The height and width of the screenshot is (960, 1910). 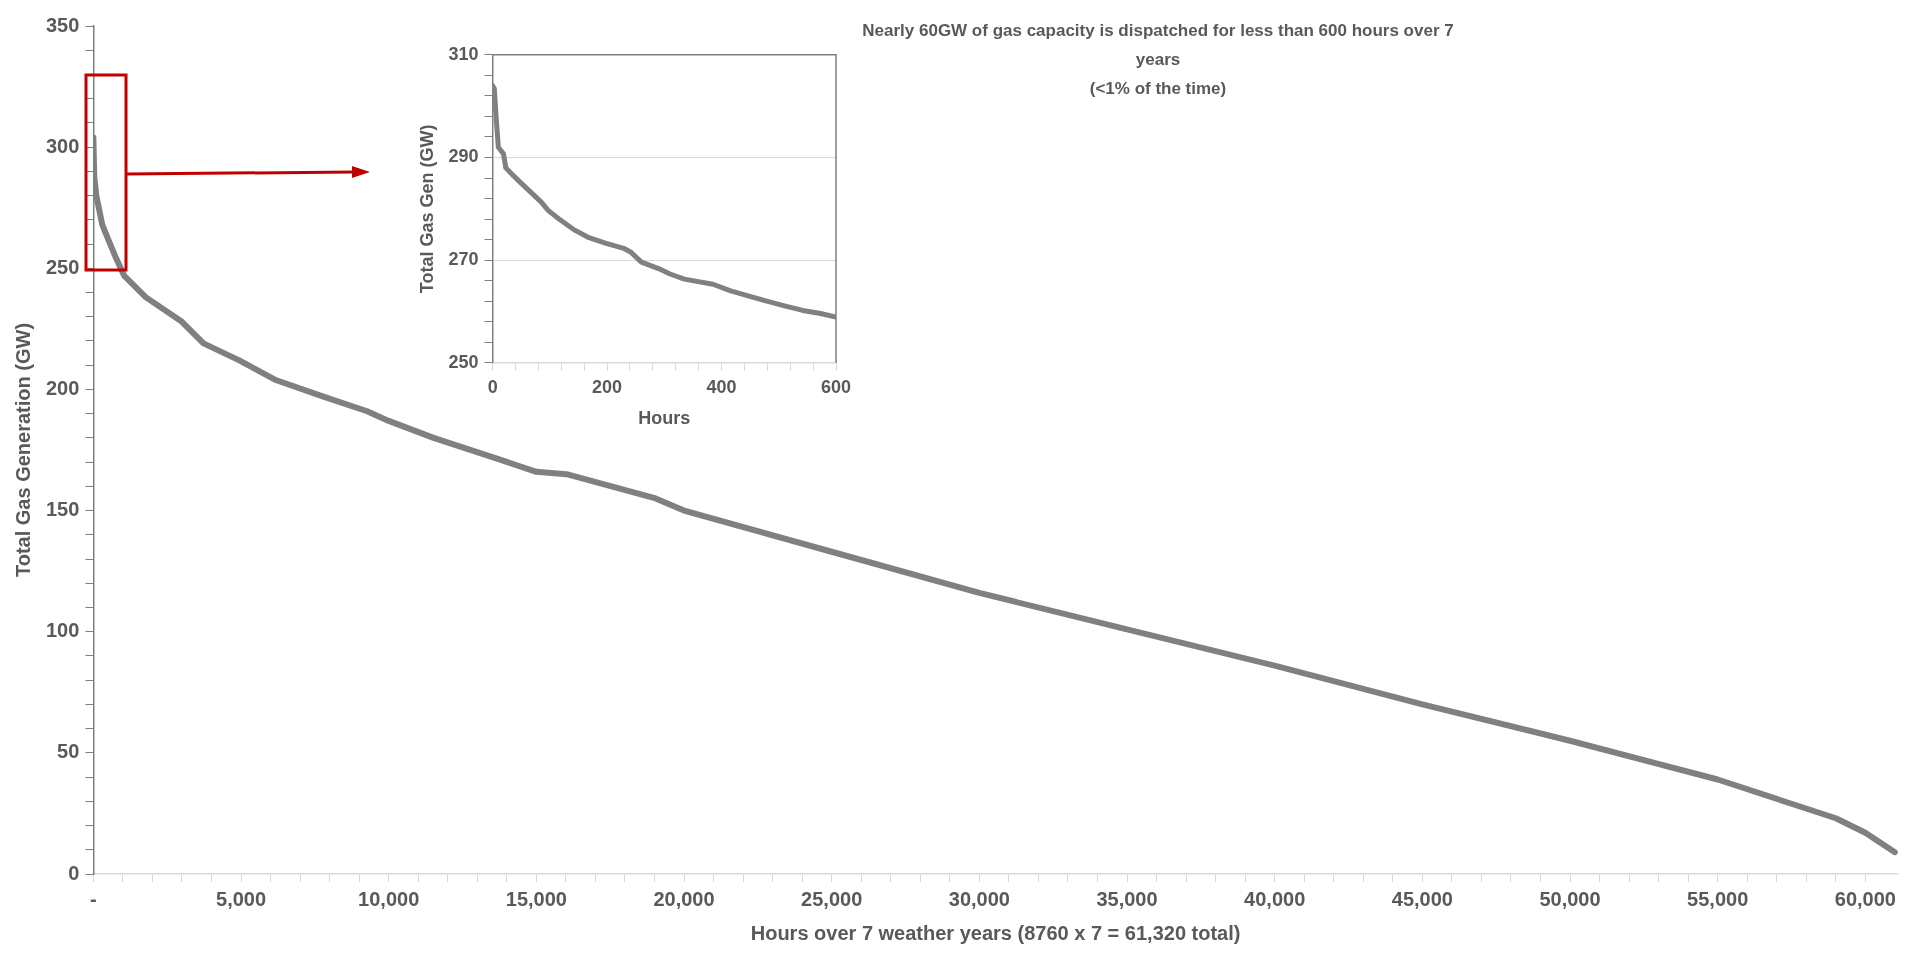 What do you see at coordinates (1865, 898) in the screenshot?
I see `x-tick-label: 60,000` at bounding box center [1865, 898].